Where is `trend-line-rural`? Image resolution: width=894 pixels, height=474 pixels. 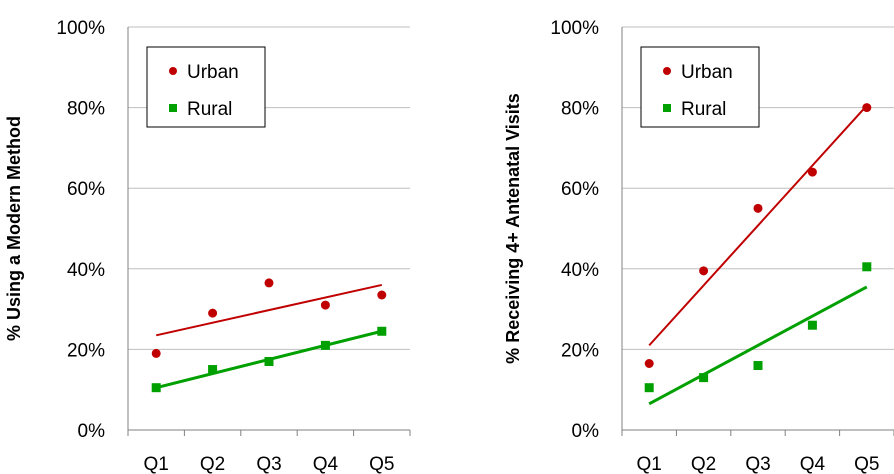 trend-line-rural is located at coordinates (758, 345).